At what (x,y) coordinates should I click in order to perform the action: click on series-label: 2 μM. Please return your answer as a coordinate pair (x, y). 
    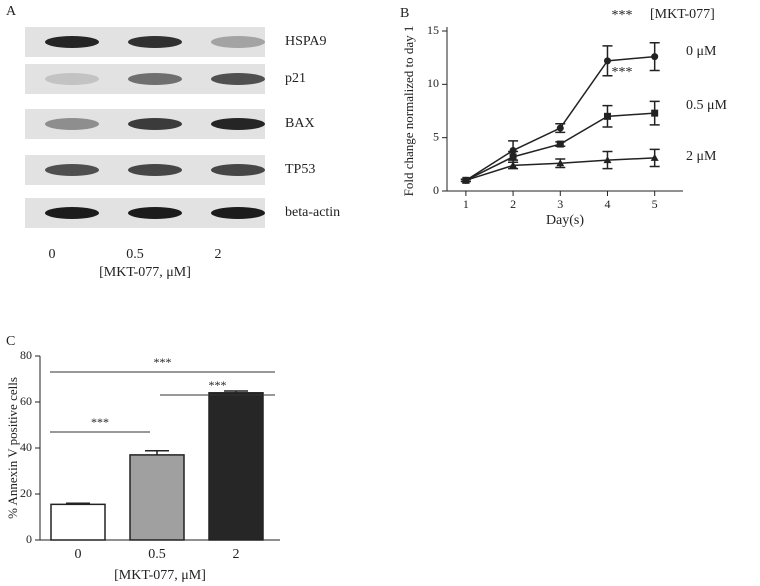
    Looking at the image, I should click on (701, 156).